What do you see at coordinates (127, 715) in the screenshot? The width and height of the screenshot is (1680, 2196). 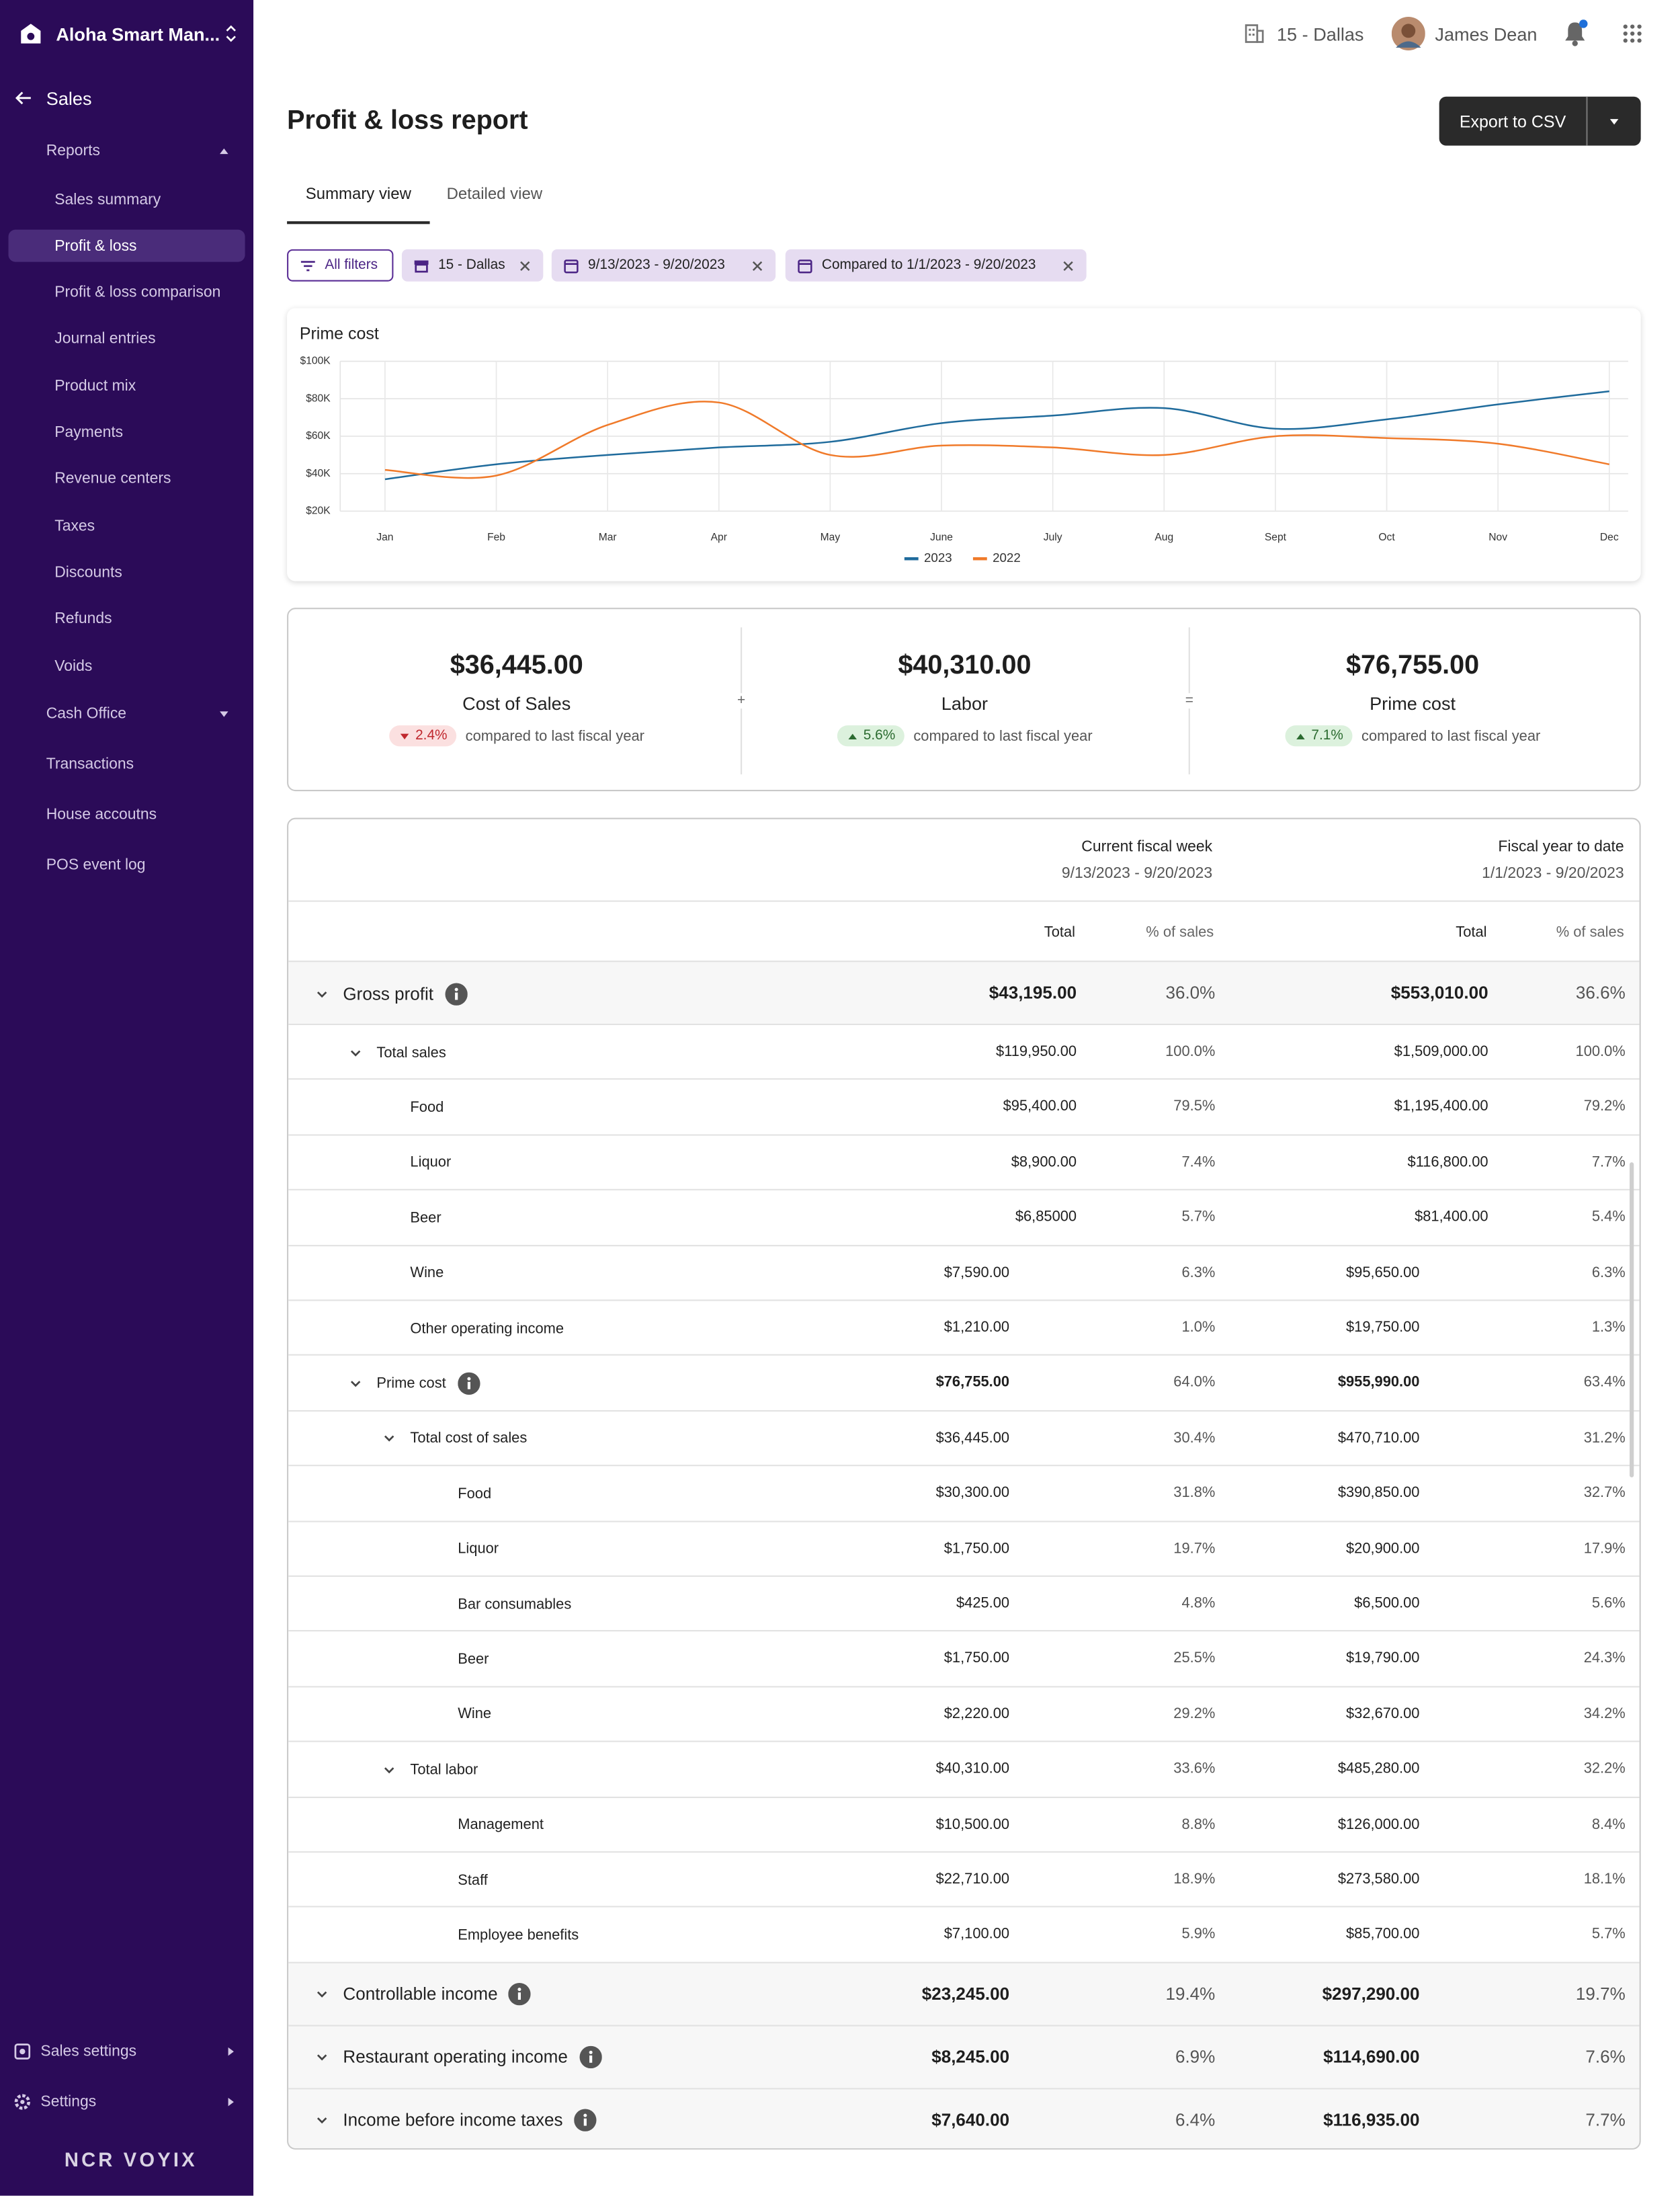 I see `nav-item: Cash Office` at bounding box center [127, 715].